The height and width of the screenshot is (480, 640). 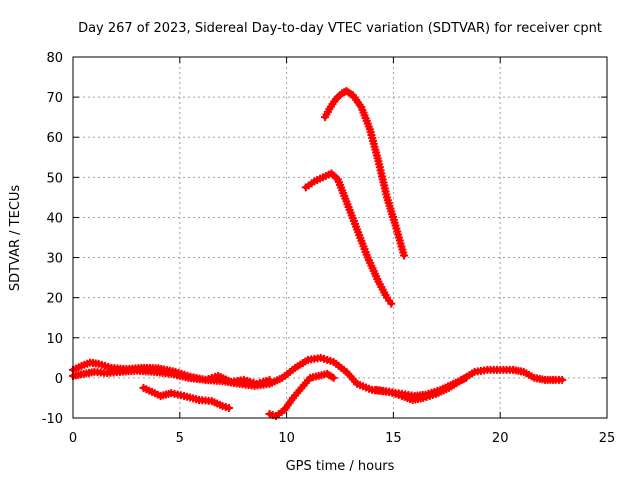 I want to click on y-tick-label: 0, so click(x=59, y=379).